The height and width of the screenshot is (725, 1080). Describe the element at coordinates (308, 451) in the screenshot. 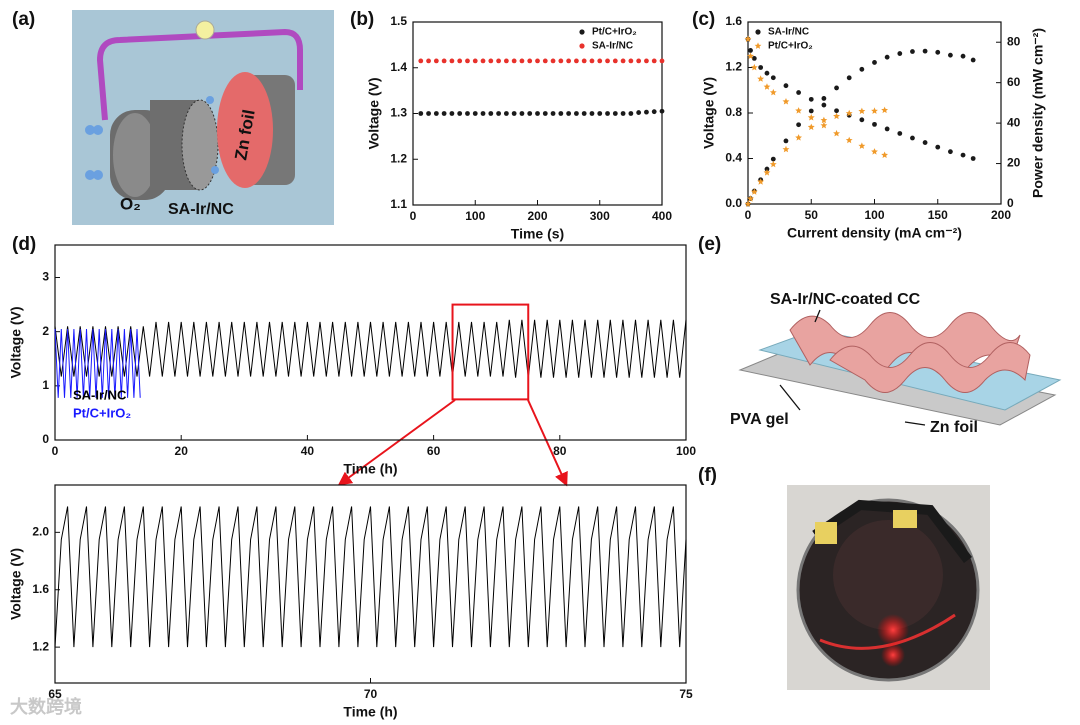

I see `x-tick-label: 40` at that location.